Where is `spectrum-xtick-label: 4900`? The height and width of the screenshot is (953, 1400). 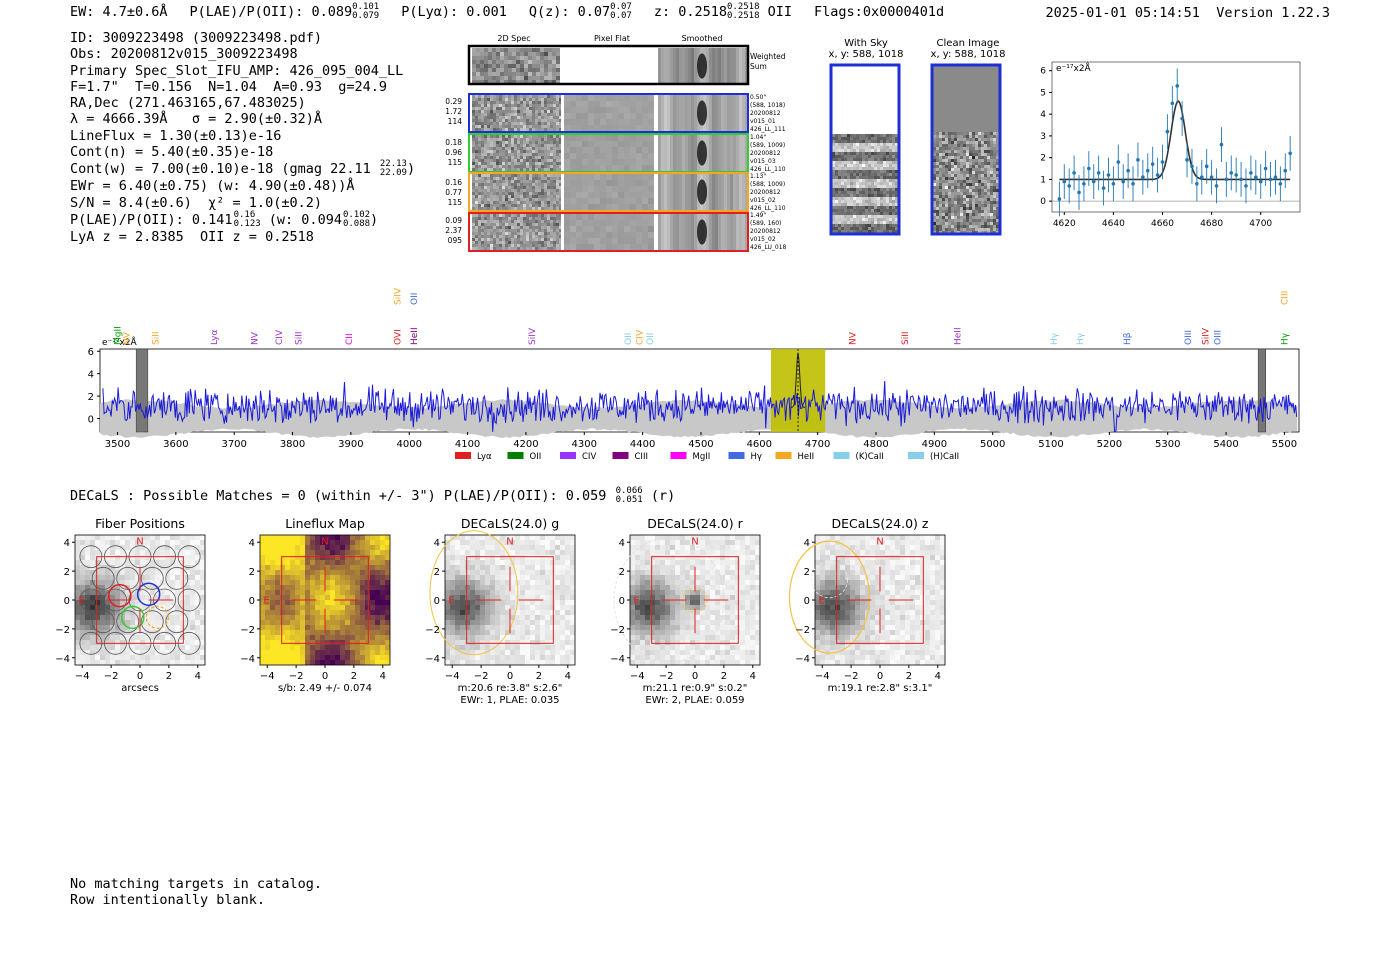
spectrum-xtick-label: 4900 is located at coordinates (934, 444).